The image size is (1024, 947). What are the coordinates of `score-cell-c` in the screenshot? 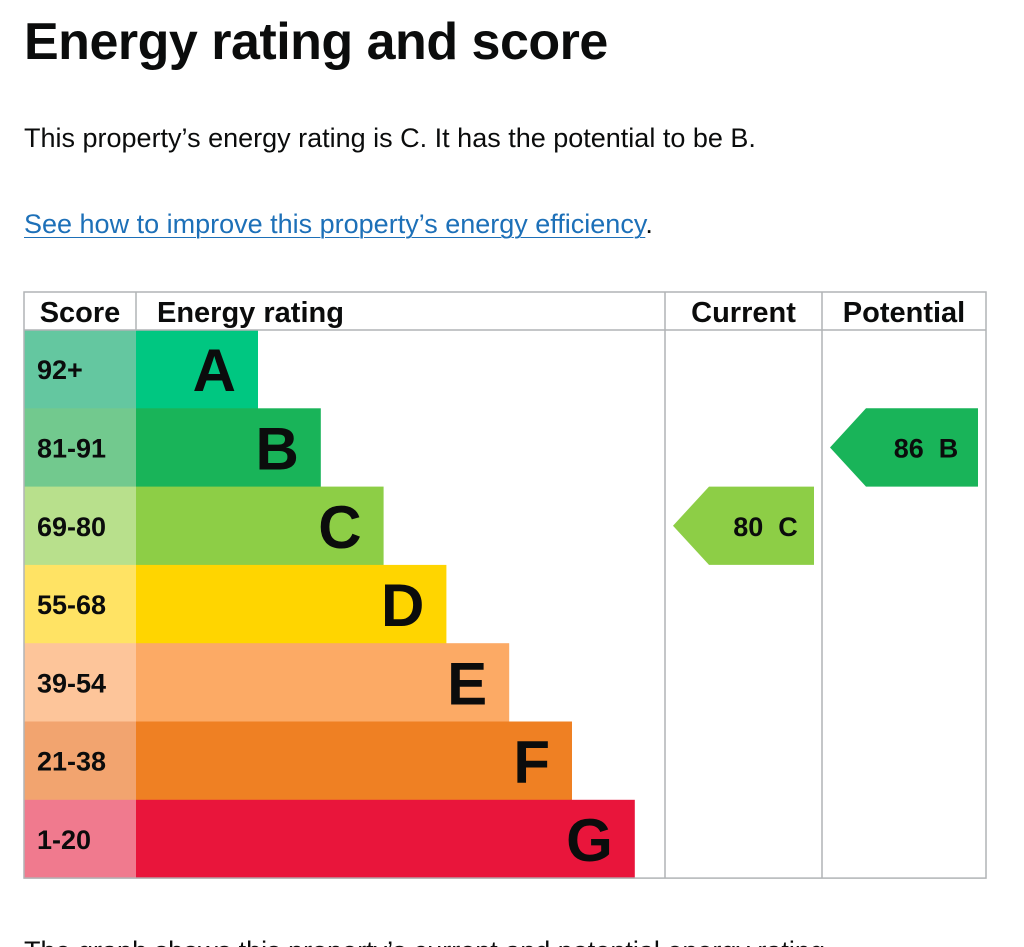 It's located at (80, 526).